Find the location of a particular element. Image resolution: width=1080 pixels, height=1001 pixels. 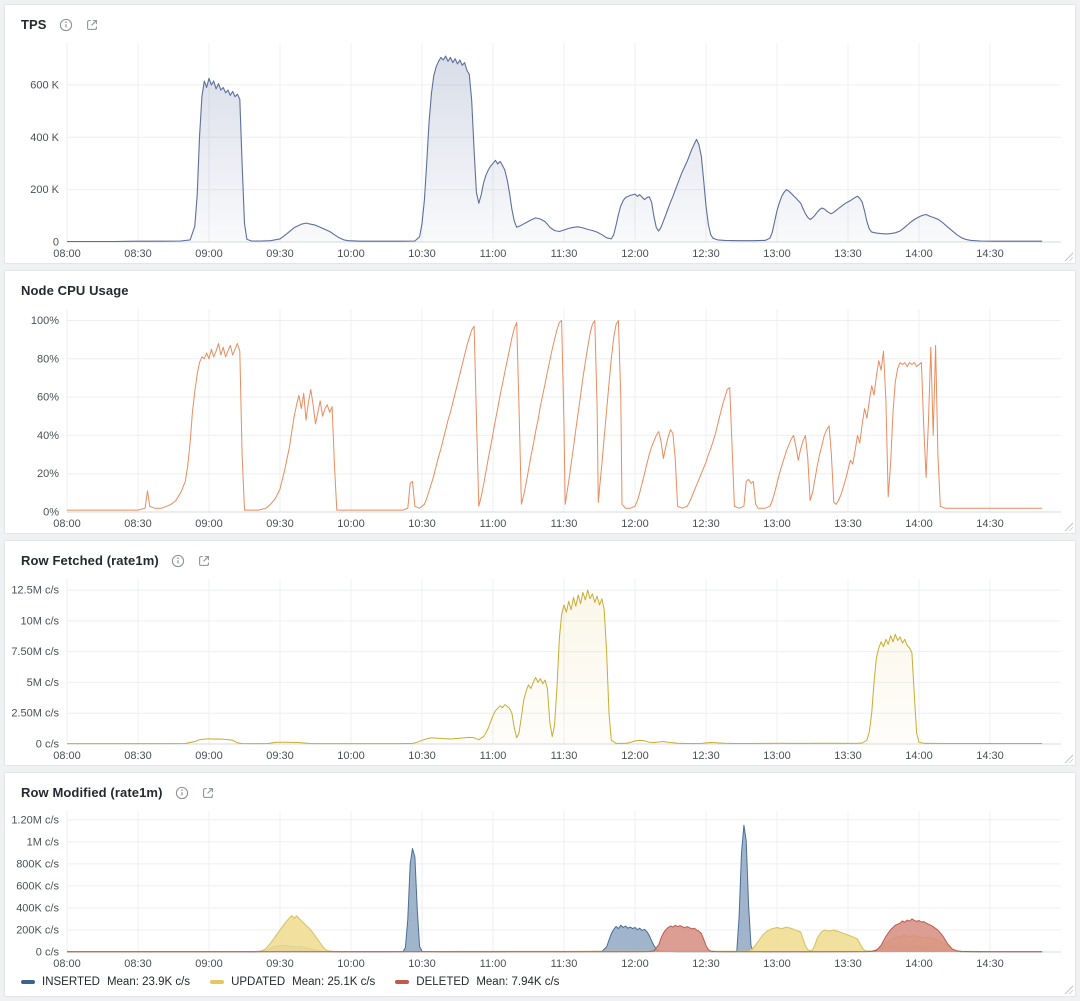

svg-text: 1.20M c/s is located at coordinates (35, 820).